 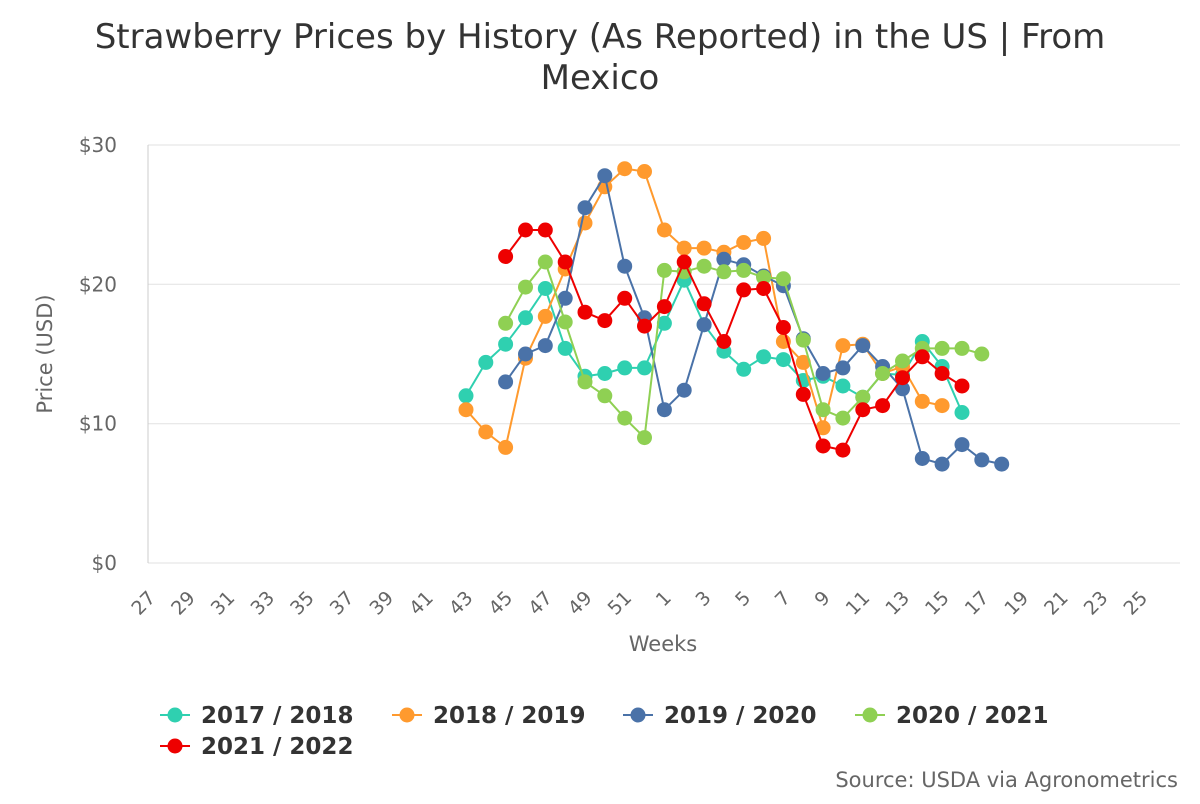 I want to click on legend-item: 2017 / 2018, so click(x=256, y=716).